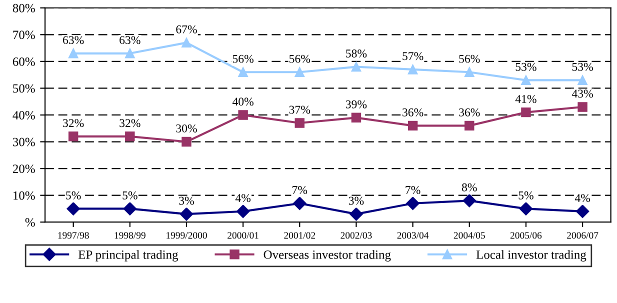 This screenshot has width=617, height=303. I want to click on y-tick-label: 60%, so click(23, 61).